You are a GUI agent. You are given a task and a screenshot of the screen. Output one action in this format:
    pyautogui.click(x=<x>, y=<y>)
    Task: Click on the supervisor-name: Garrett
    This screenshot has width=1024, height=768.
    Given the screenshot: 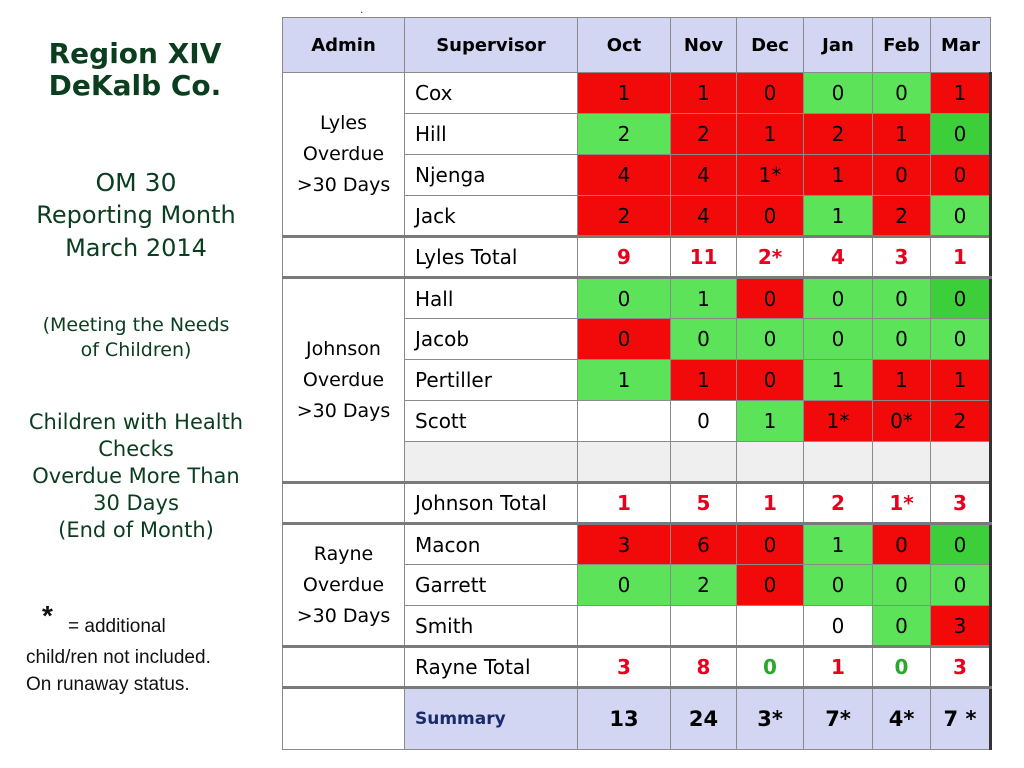 What is the action you would take?
    pyautogui.click(x=491, y=585)
    